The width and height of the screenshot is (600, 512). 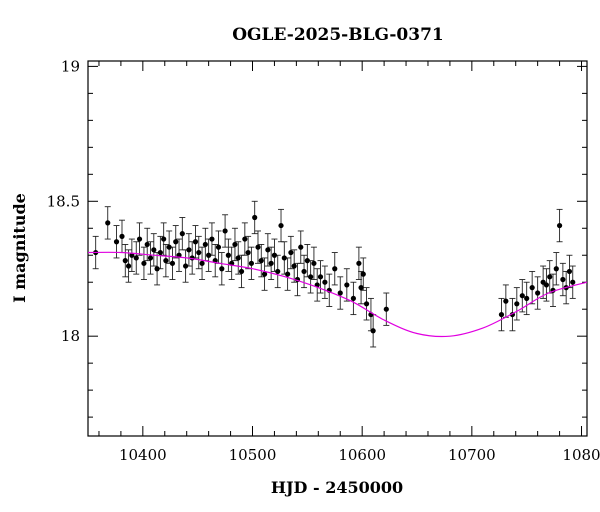 What do you see at coordinates (143, 455) in the screenshot?
I see `x-tick-label: 10400` at bounding box center [143, 455].